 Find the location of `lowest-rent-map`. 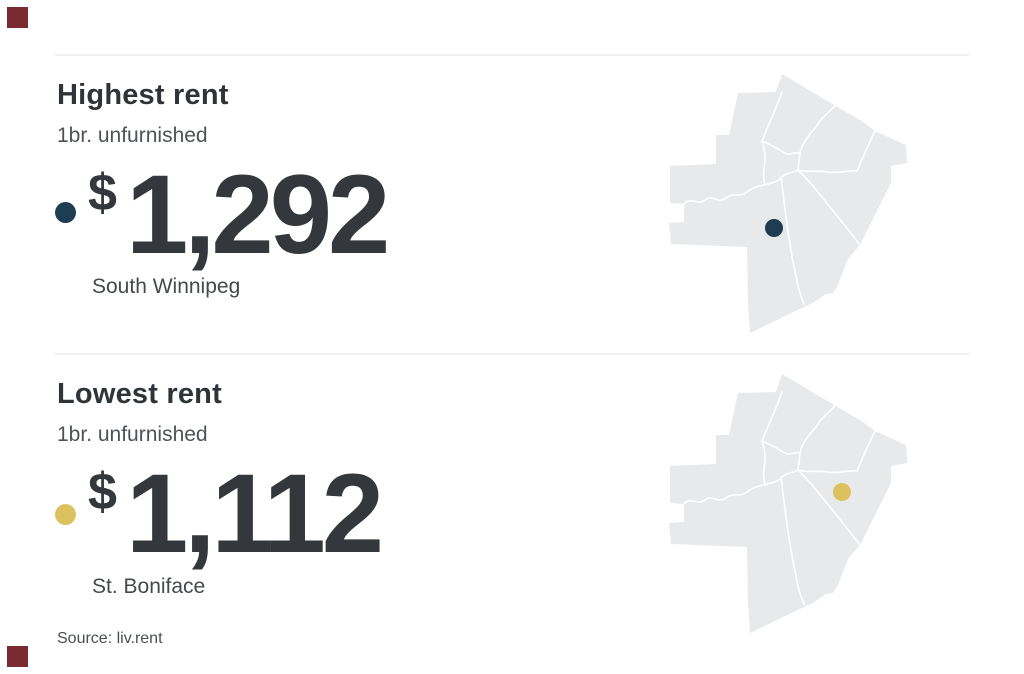

lowest-rent-map is located at coordinates (788, 503).